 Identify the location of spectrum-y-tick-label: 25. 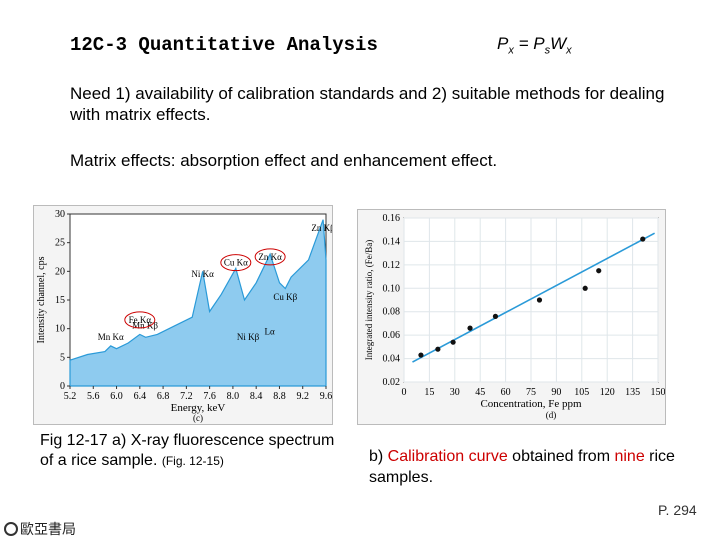
(60, 243).